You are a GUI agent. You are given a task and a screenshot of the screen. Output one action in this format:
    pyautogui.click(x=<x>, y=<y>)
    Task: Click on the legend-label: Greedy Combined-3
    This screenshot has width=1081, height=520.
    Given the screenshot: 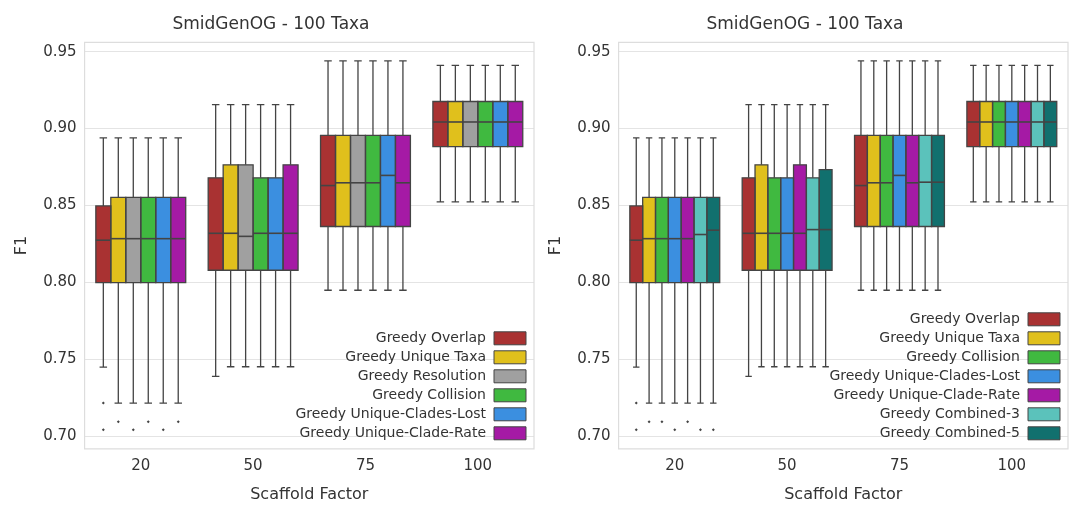 What is the action you would take?
    pyautogui.click(x=949, y=412)
    